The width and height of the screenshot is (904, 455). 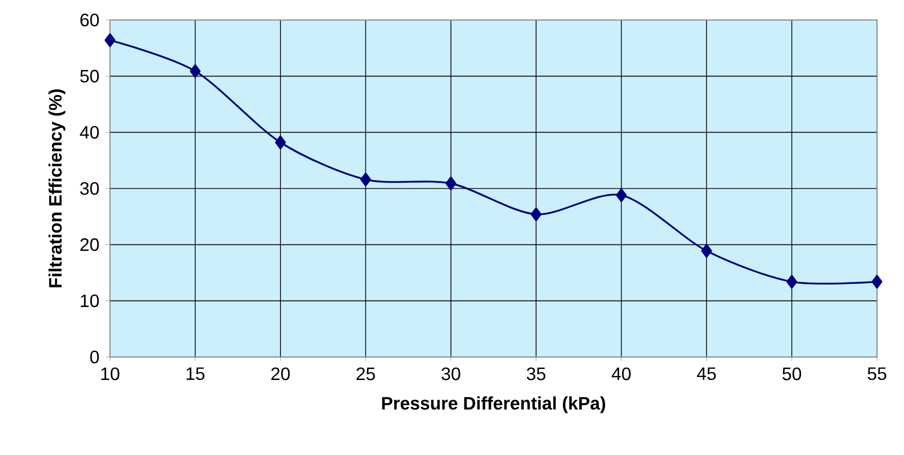 What do you see at coordinates (621, 373) in the screenshot?
I see `x-tick-label: 40` at bounding box center [621, 373].